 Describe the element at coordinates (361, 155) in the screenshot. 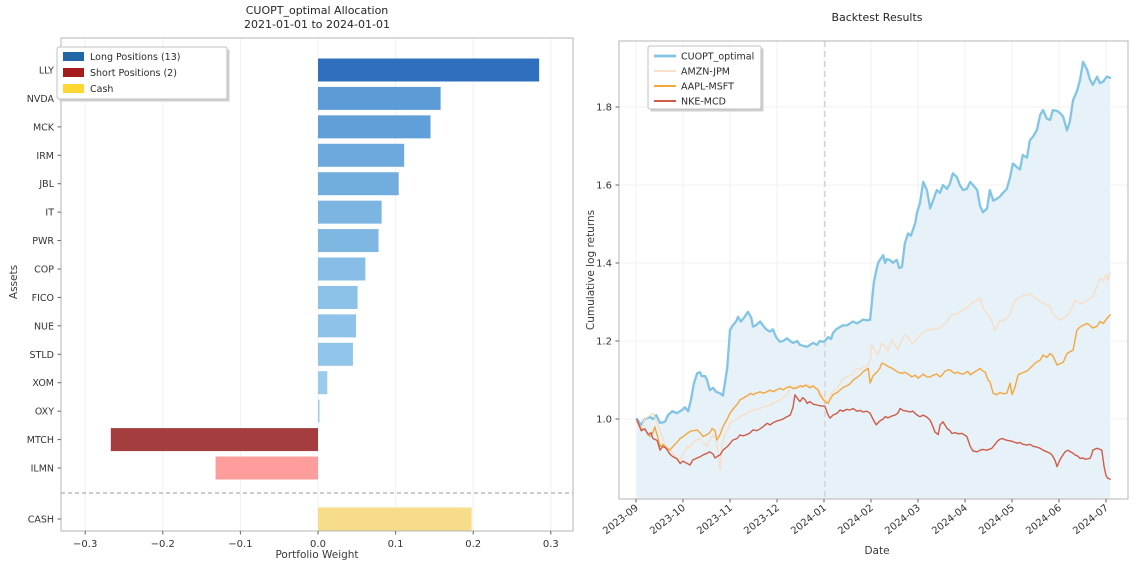

I see `bar-IRM` at that location.